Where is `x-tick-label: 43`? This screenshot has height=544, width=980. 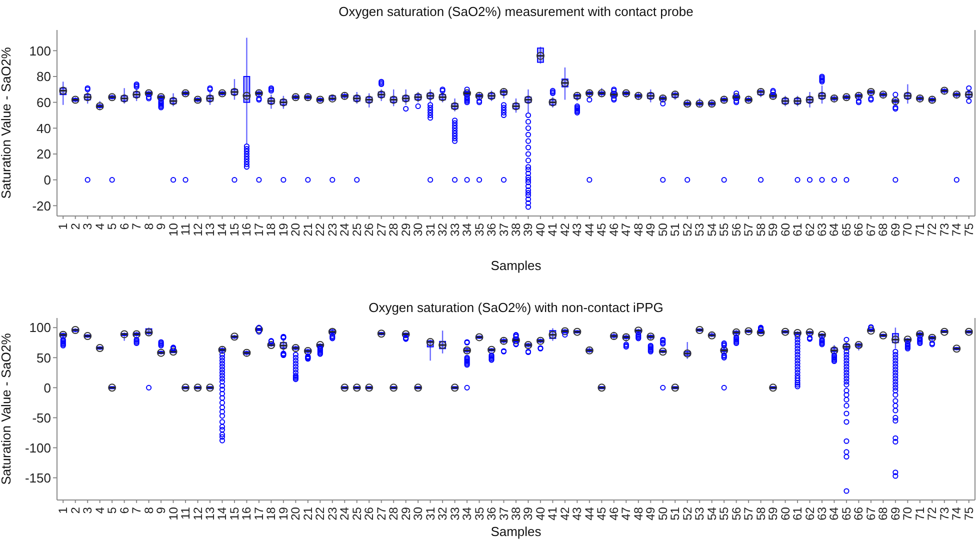
x-tick-label: 43 is located at coordinates (577, 229).